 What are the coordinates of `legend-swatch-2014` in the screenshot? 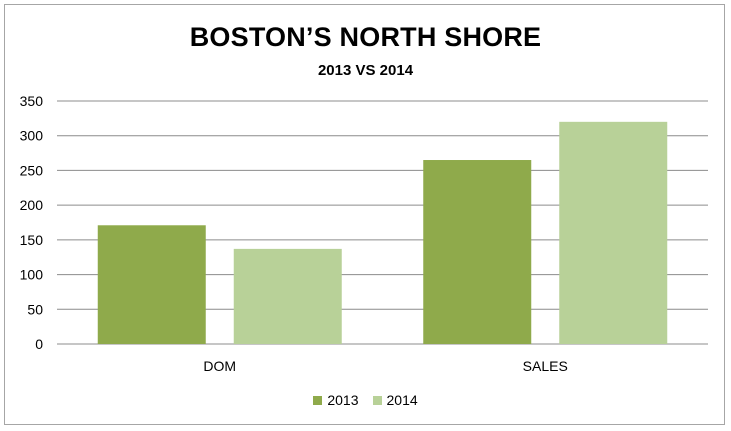 It's located at (377, 400).